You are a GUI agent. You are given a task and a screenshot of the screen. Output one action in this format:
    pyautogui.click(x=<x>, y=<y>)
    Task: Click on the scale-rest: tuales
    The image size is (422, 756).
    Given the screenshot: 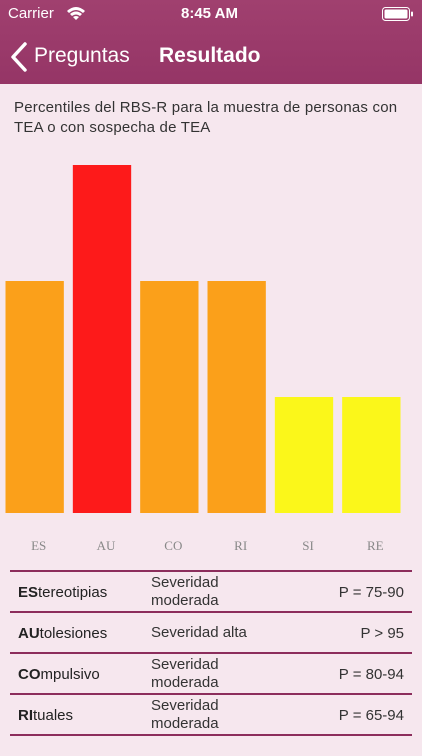 What is the action you would take?
    pyautogui.click(x=53, y=715)
    